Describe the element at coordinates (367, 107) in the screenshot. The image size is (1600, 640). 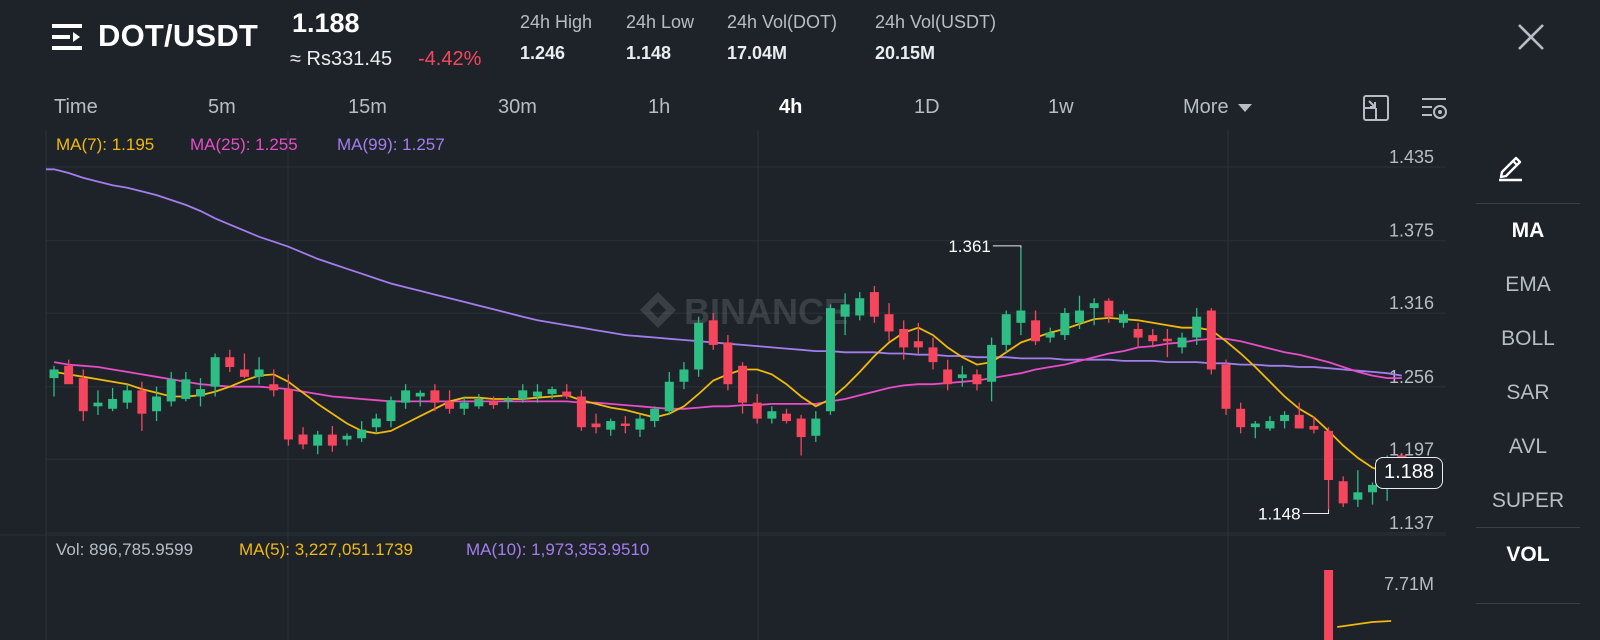
I see `timeframe-15m: 15m` at that location.